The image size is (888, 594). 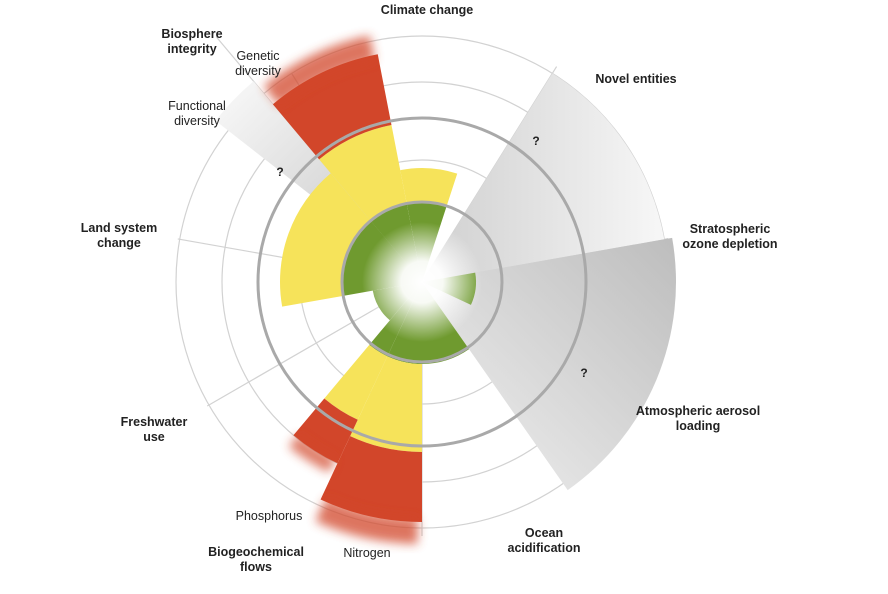 I want to click on phosphorus-high-risk-fade, so click(x=312, y=453).